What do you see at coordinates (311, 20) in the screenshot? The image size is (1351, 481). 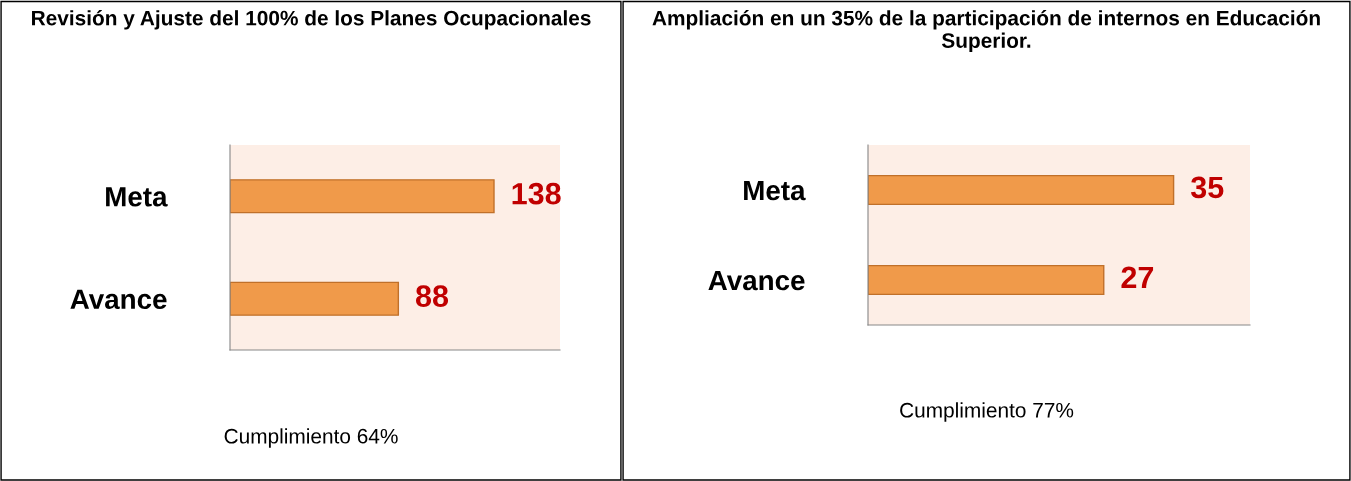 I see `chart-title: Revisión y Ajuste del 100% de los Planes Ocupacionales` at bounding box center [311, 20].